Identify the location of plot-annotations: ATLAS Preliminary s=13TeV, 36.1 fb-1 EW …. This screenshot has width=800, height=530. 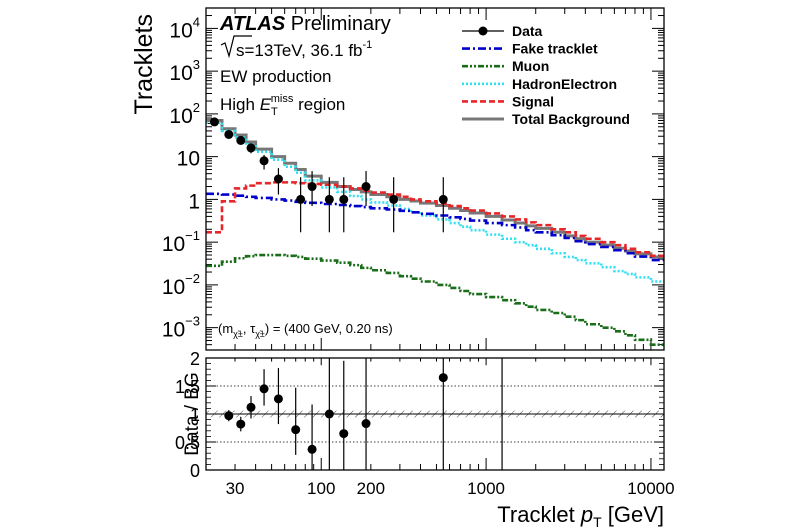
(305, 176).